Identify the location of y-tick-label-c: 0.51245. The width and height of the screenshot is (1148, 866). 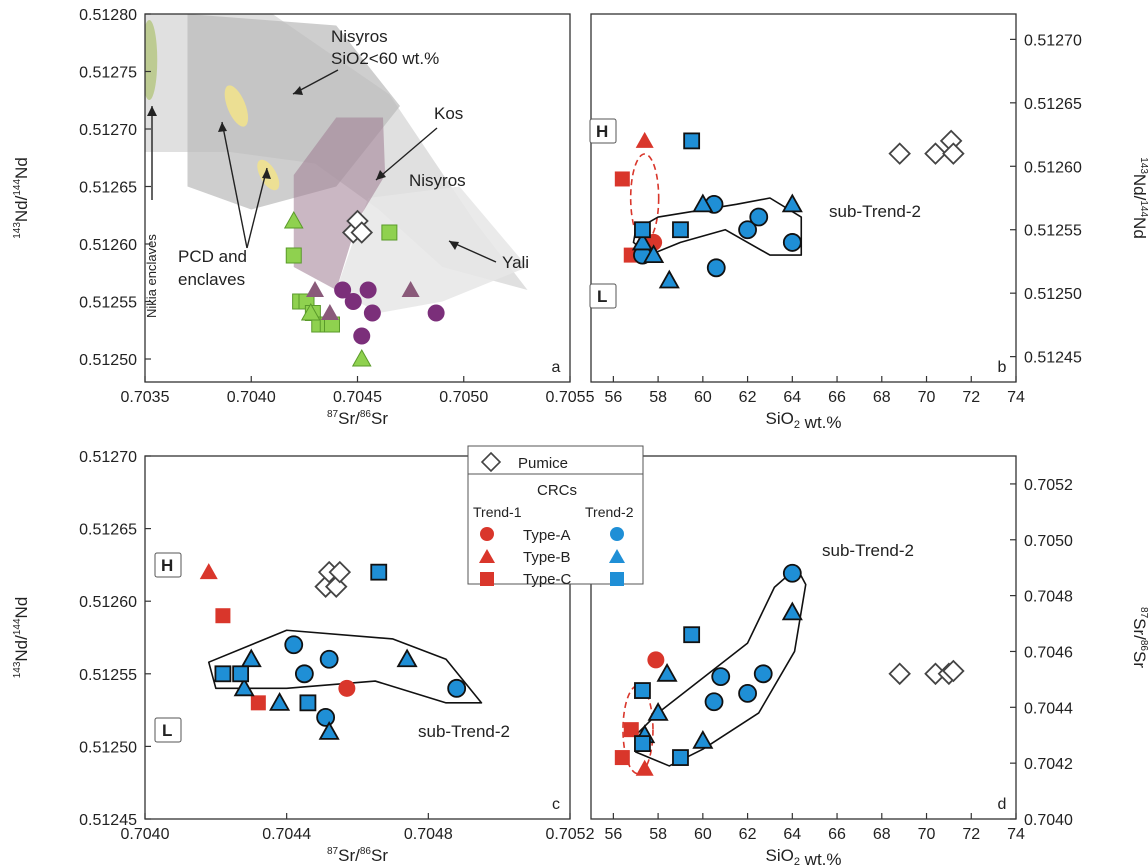
(108, 820).